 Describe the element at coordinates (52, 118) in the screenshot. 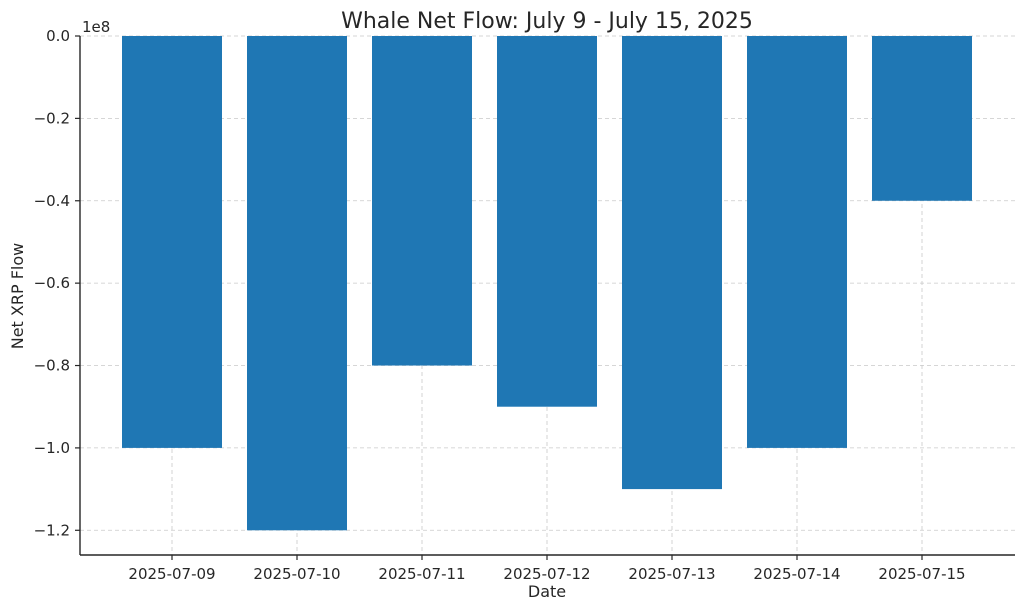

I see `y-tick-label: −0.2` at that location.